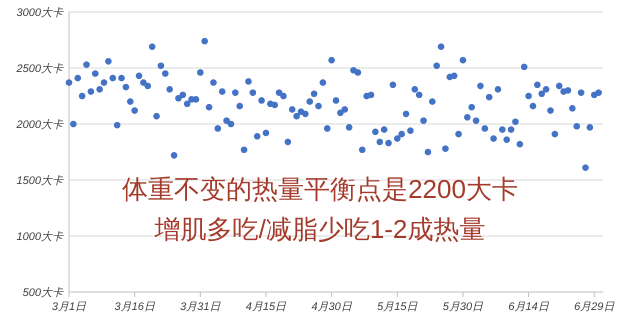 The width and height of the screenshot is (621, 320). Describe the element at coordinates (135, 307) in the screenshot. I see `x-tick-label: 3月16日` at that location.